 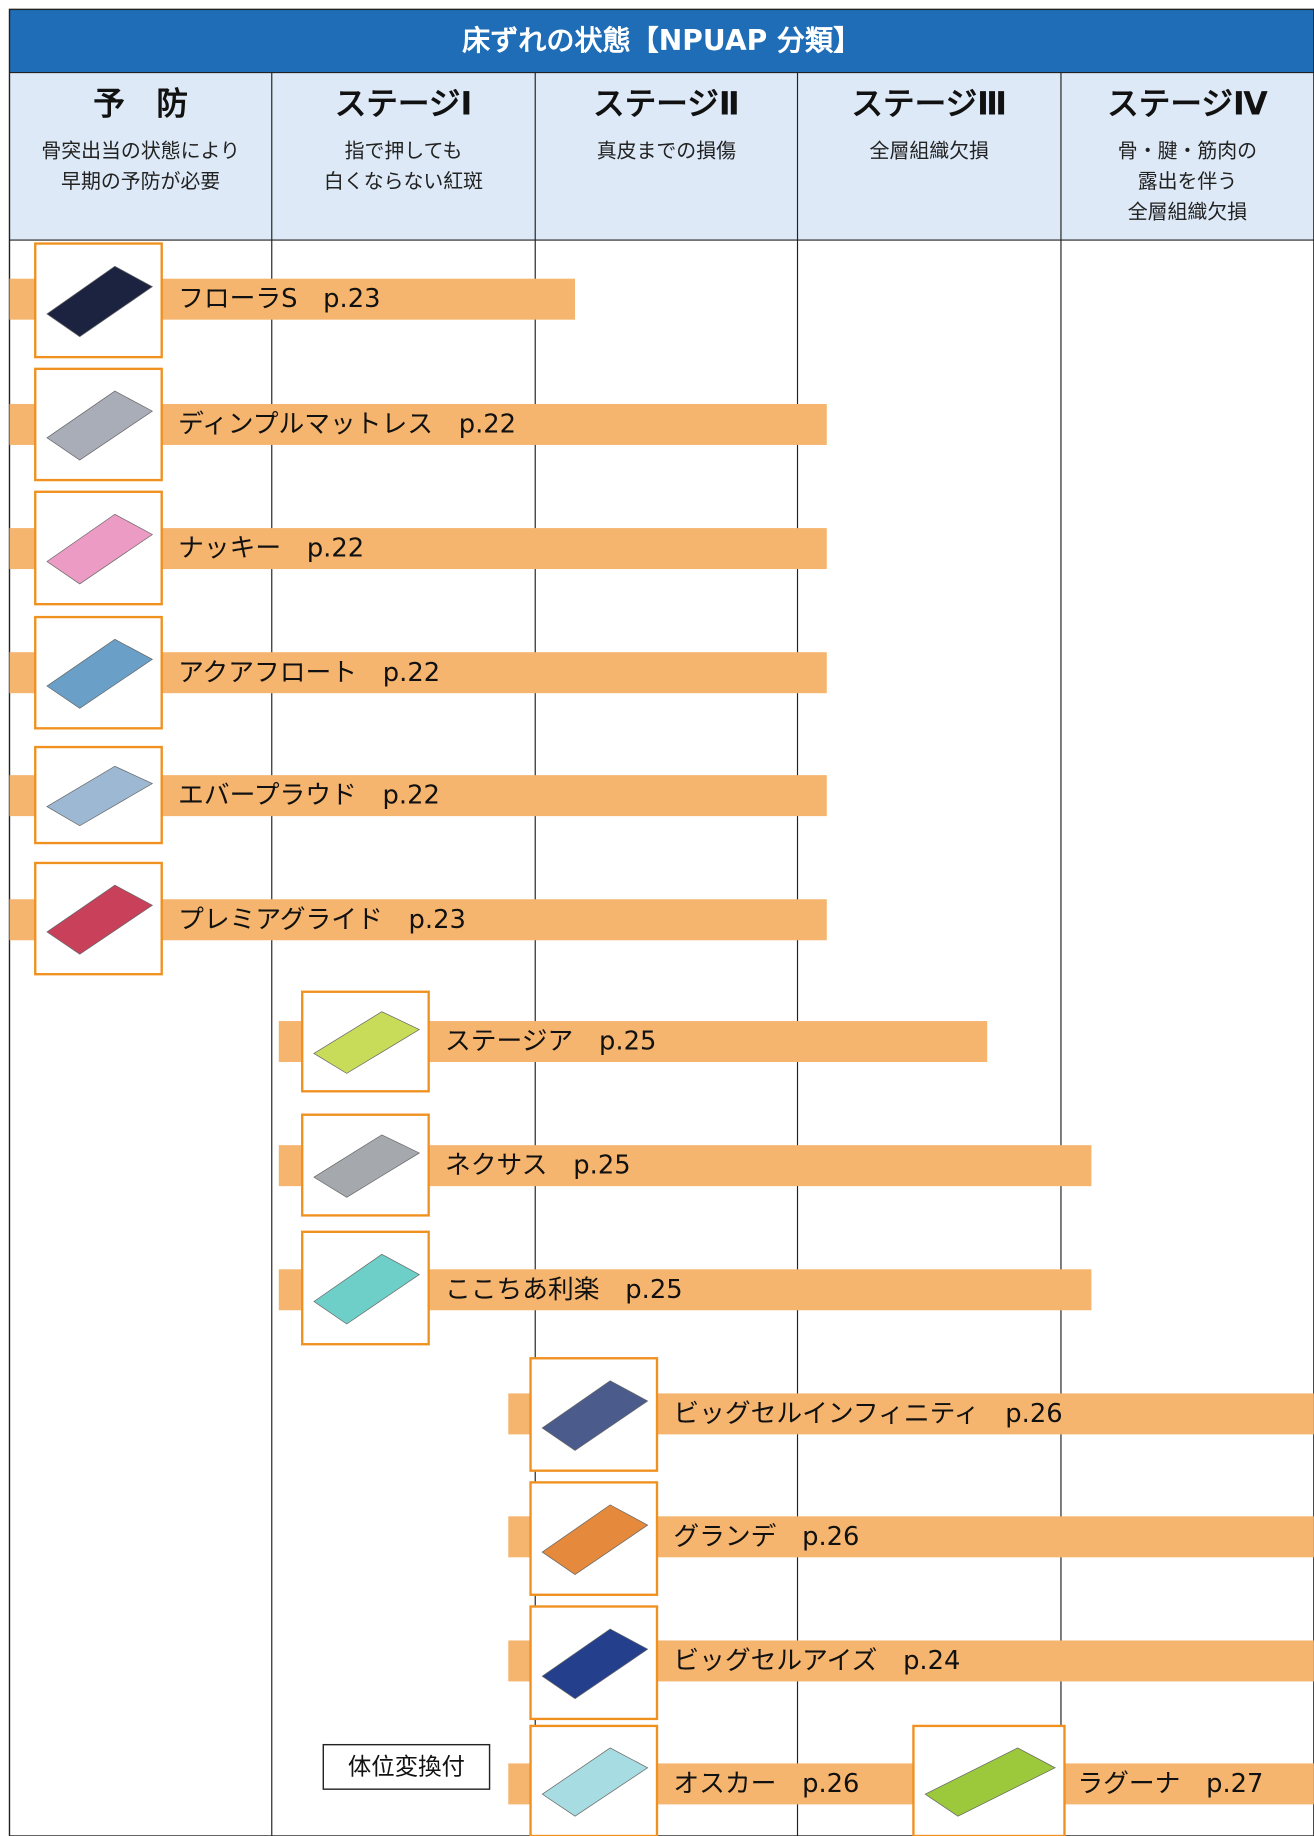 What do you see at coordinates (347, 425) in the screenshot?
I see `product-label: ディンプルマットレス p.22` at bounding box center [347, 425].